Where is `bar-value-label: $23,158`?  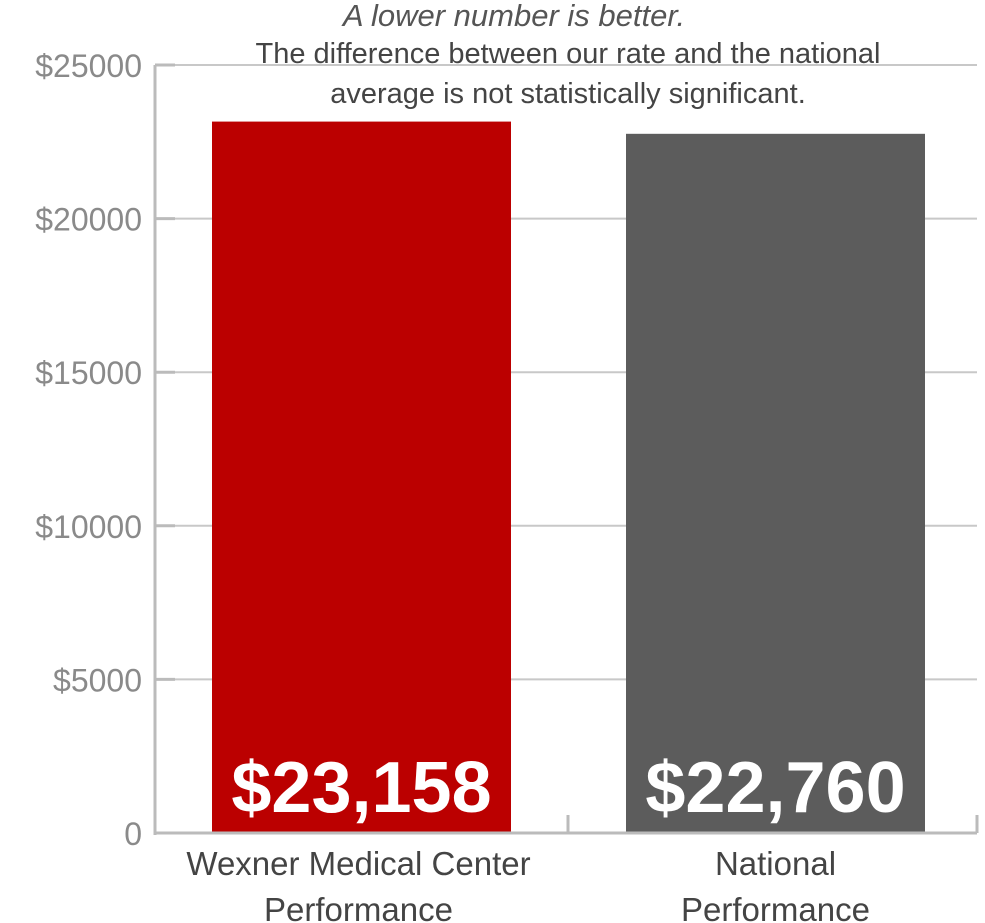
bar-value-label: $23,158 is located at coordinates (361, 788).